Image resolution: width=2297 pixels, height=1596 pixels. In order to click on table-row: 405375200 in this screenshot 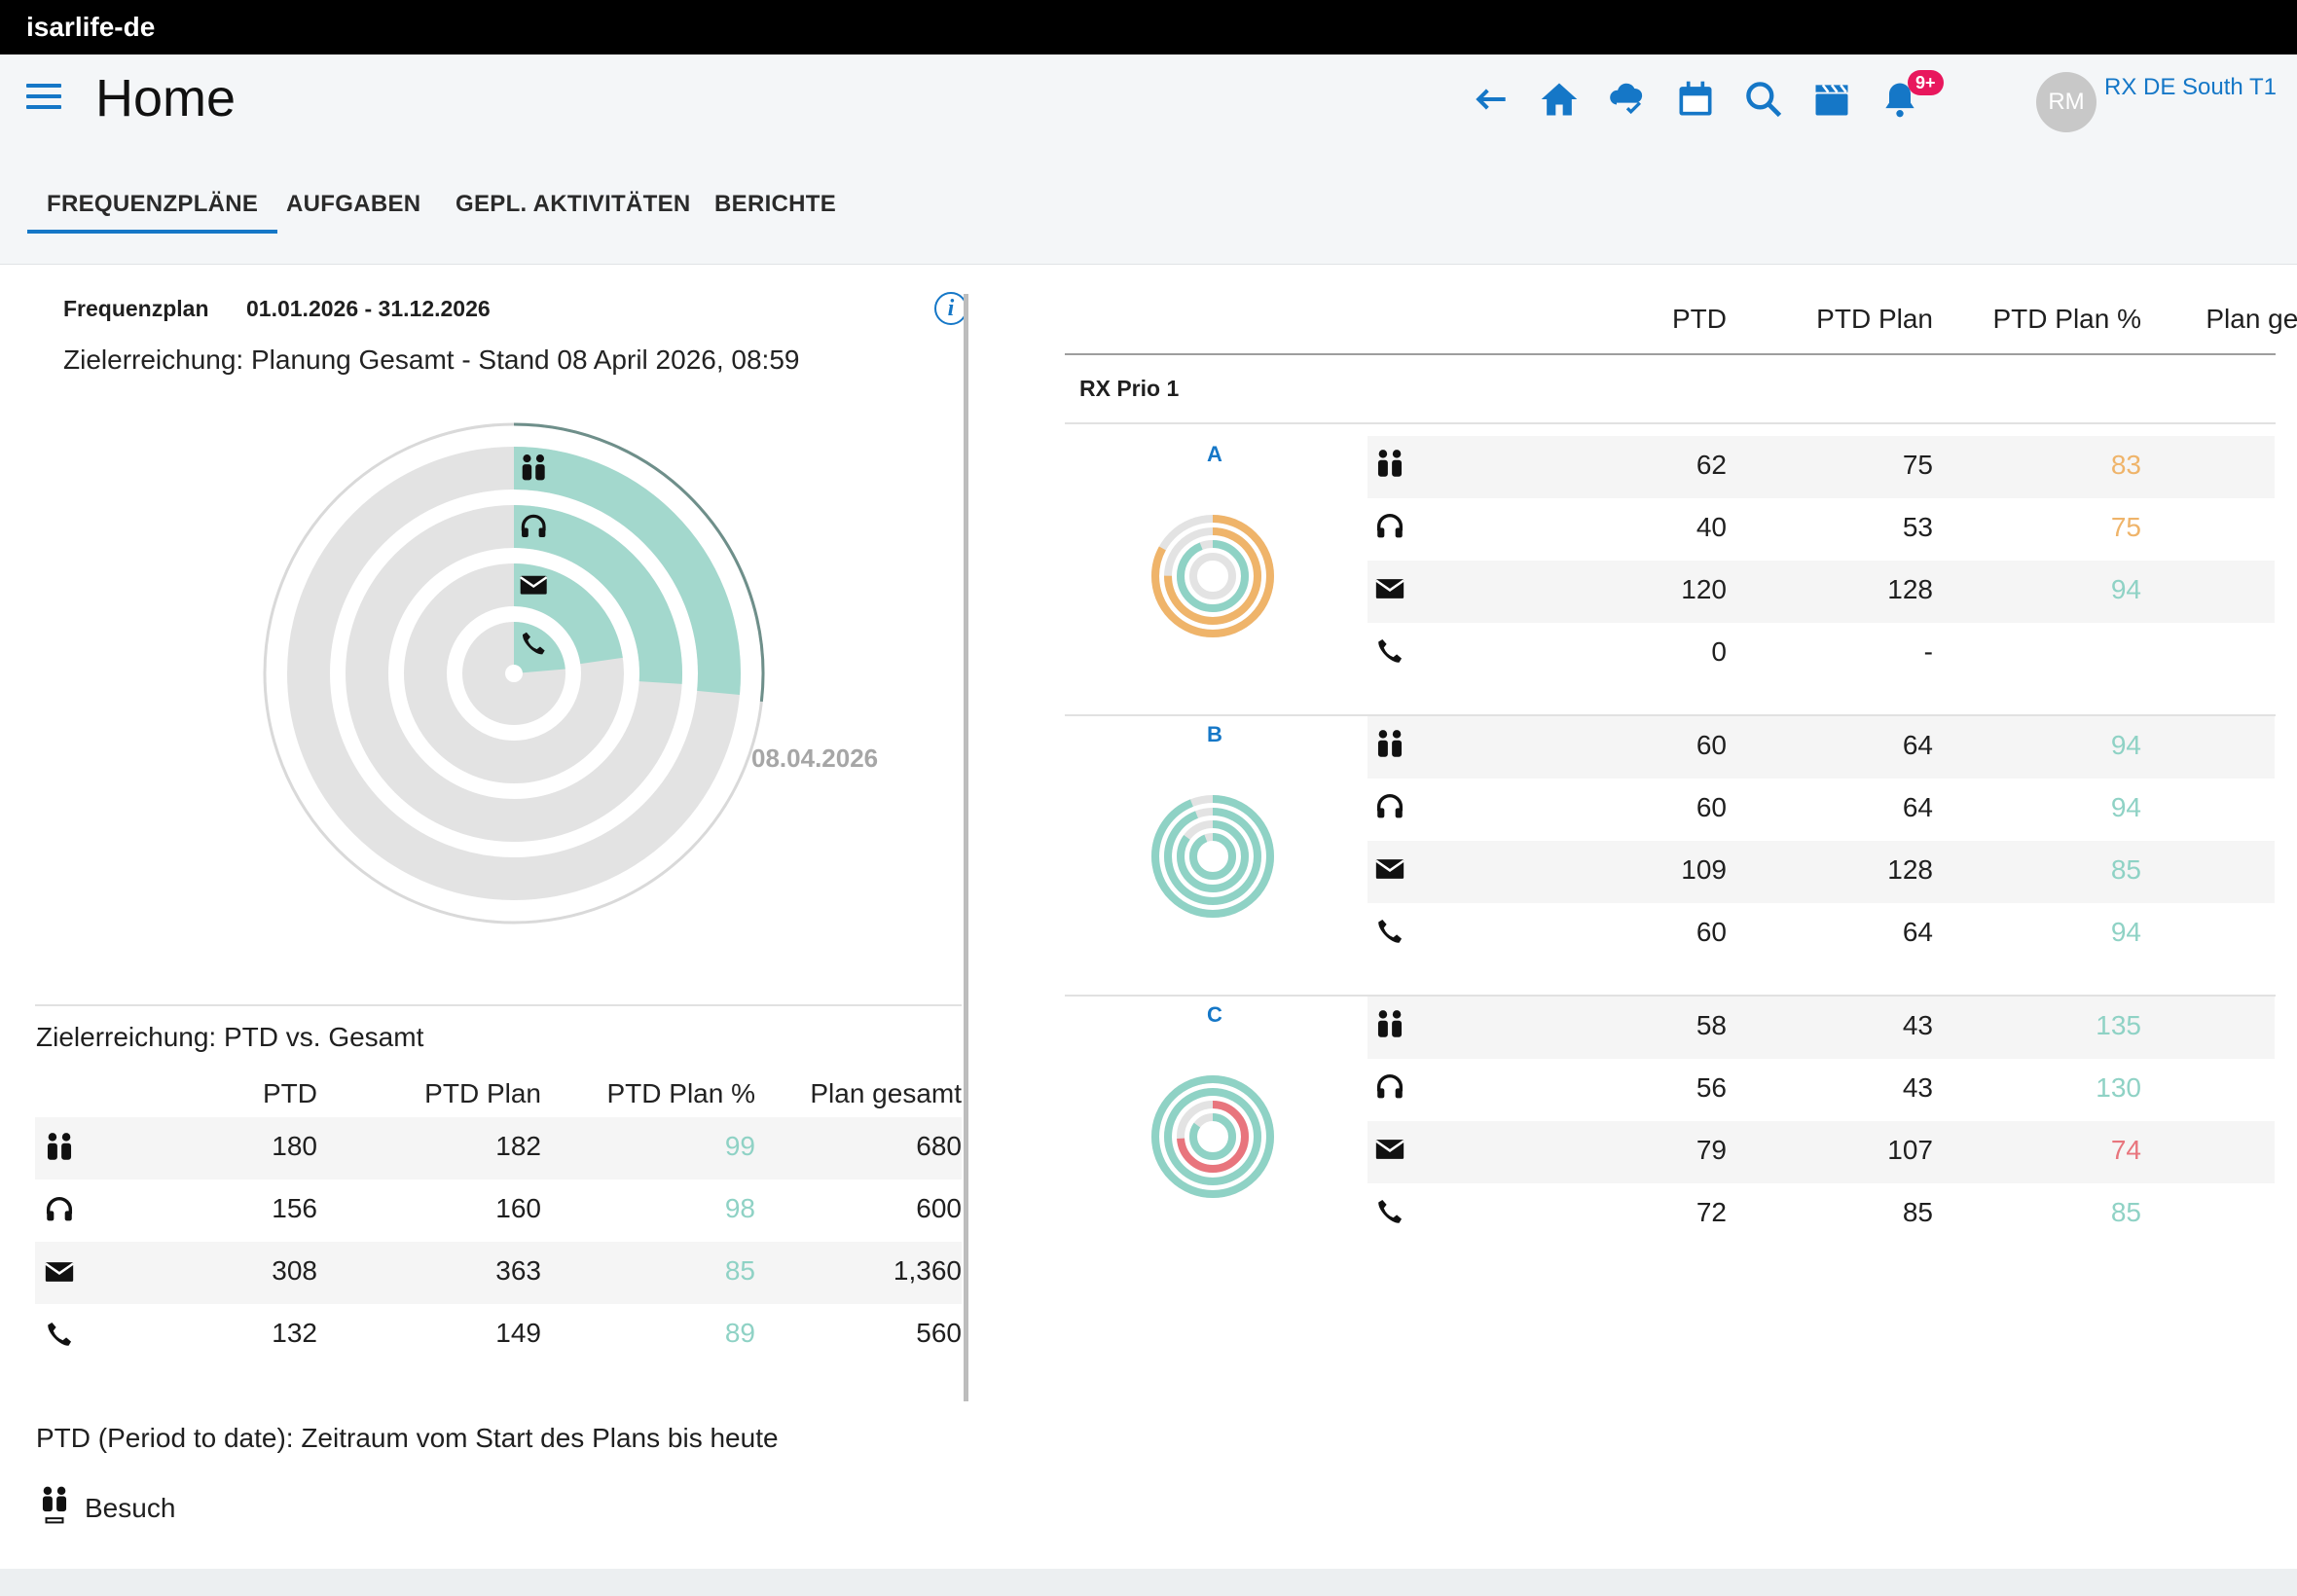, I will do `click(1821, 529)`.